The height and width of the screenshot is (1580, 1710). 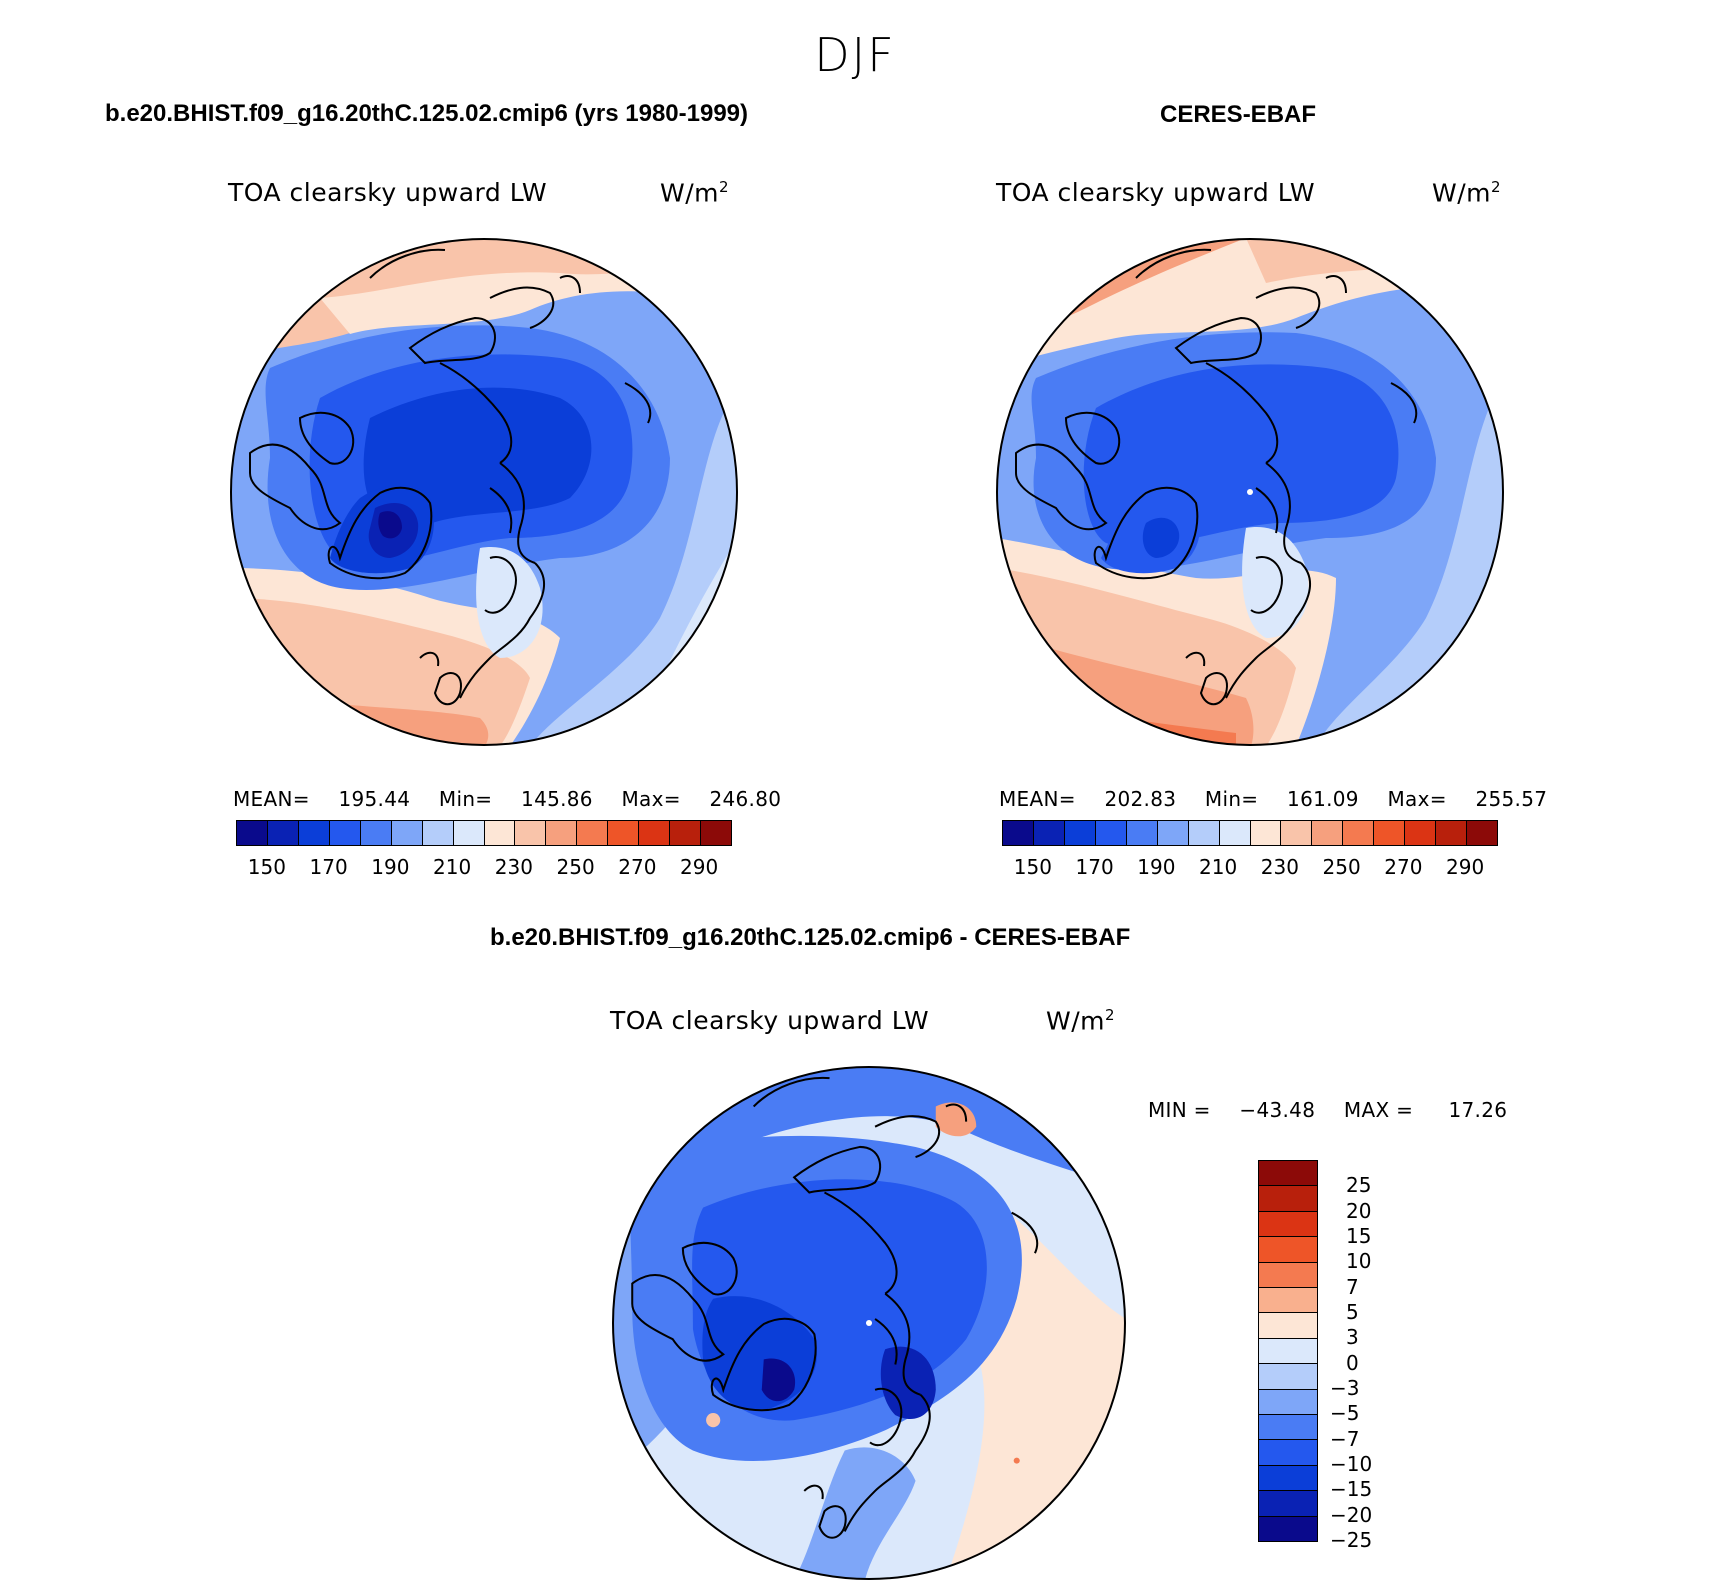 What do you see at coordinates (1359, 1185) in the screenshot?
I see `colorbar-tick-label: 25` at bounding box center [1359, 1185].